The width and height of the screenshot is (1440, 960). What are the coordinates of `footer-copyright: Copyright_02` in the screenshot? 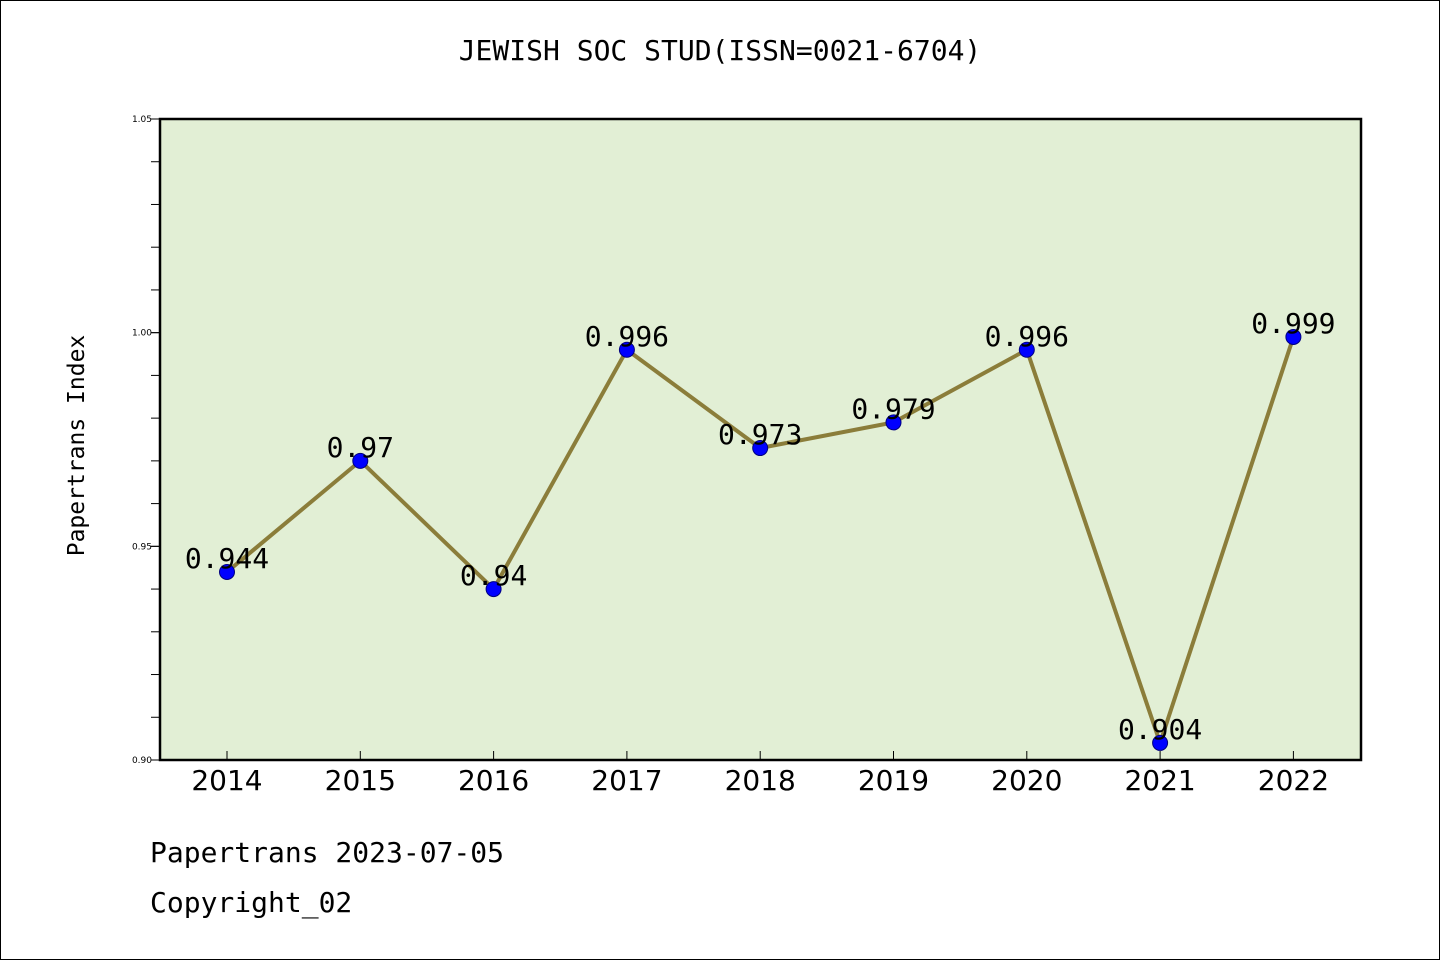 It's located at (251, 902).